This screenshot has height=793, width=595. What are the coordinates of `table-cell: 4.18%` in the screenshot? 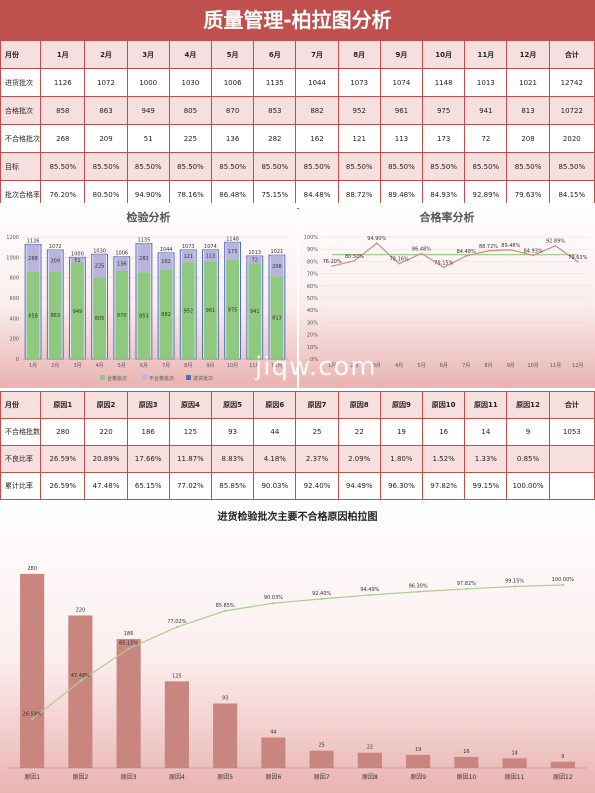 It's located at (275, 459).